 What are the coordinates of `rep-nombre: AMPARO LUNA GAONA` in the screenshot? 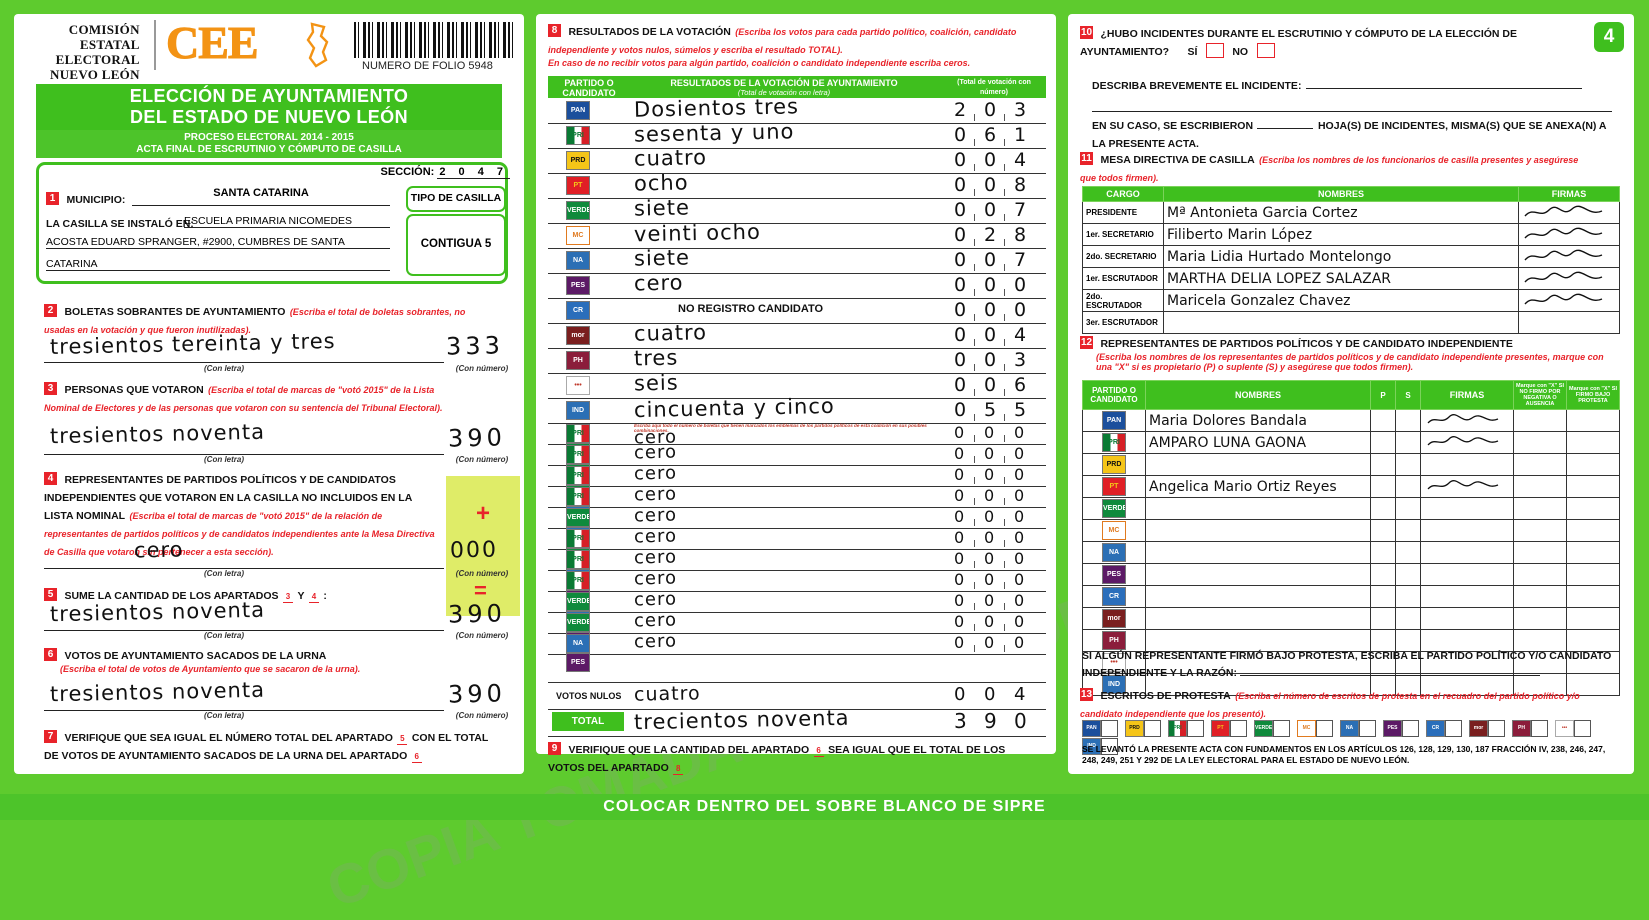 It's located at (1258, 442).